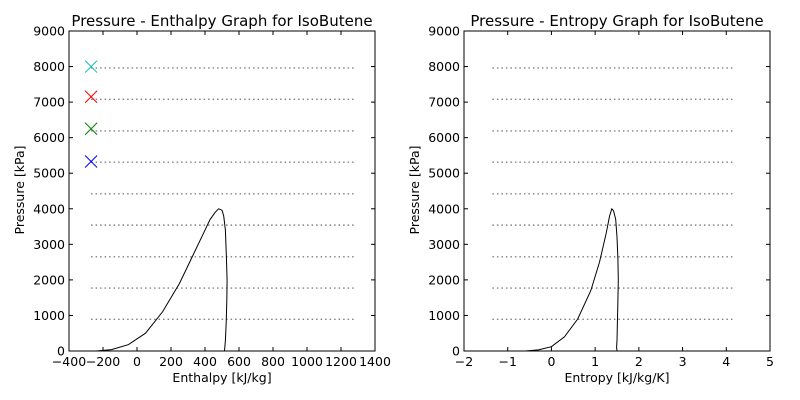  Describe the element at coordinates (507, 361) in the screenshot. I see `x-tick-label: −1` at that location.